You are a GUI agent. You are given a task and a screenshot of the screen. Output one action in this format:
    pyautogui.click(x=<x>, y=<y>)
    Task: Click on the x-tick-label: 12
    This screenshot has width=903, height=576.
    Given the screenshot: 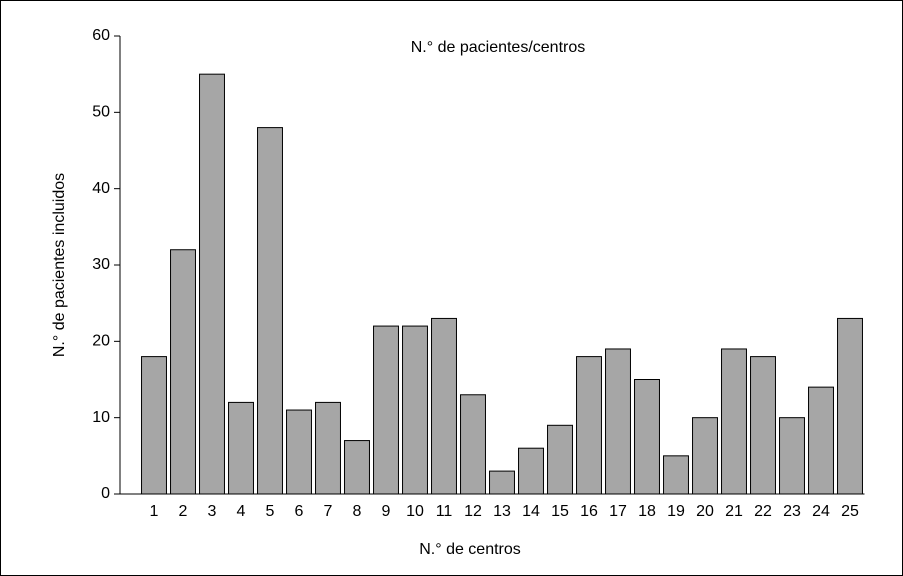 What is the action you would take?
    pyautogui.click(x=473, y=511)
    